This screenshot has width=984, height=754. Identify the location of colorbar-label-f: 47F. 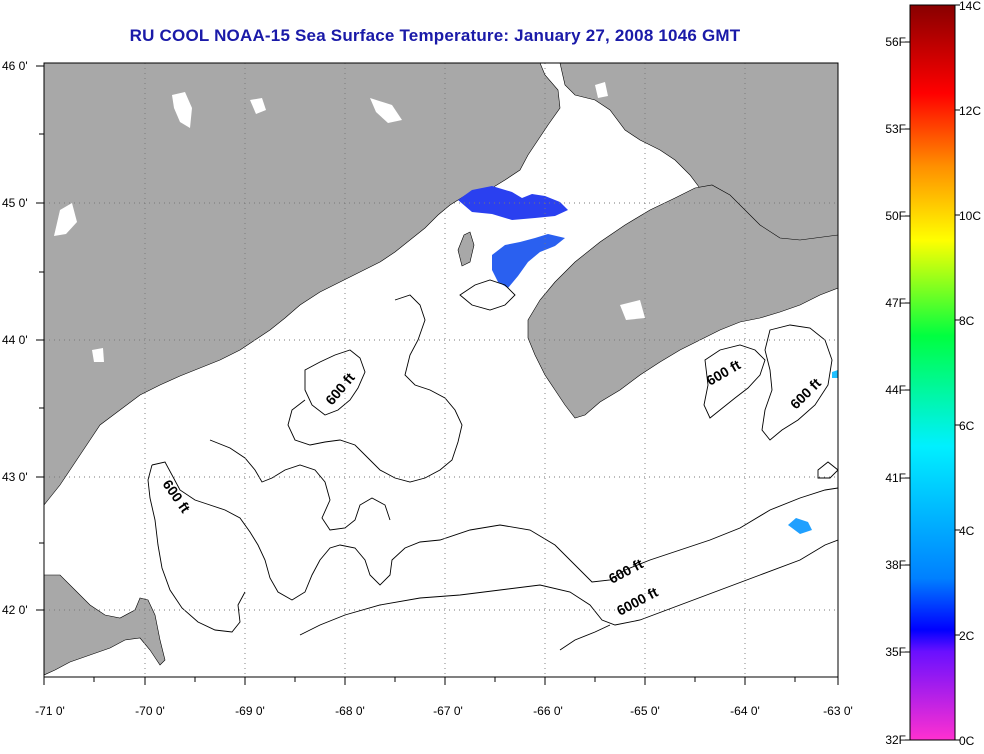
(895, 303).